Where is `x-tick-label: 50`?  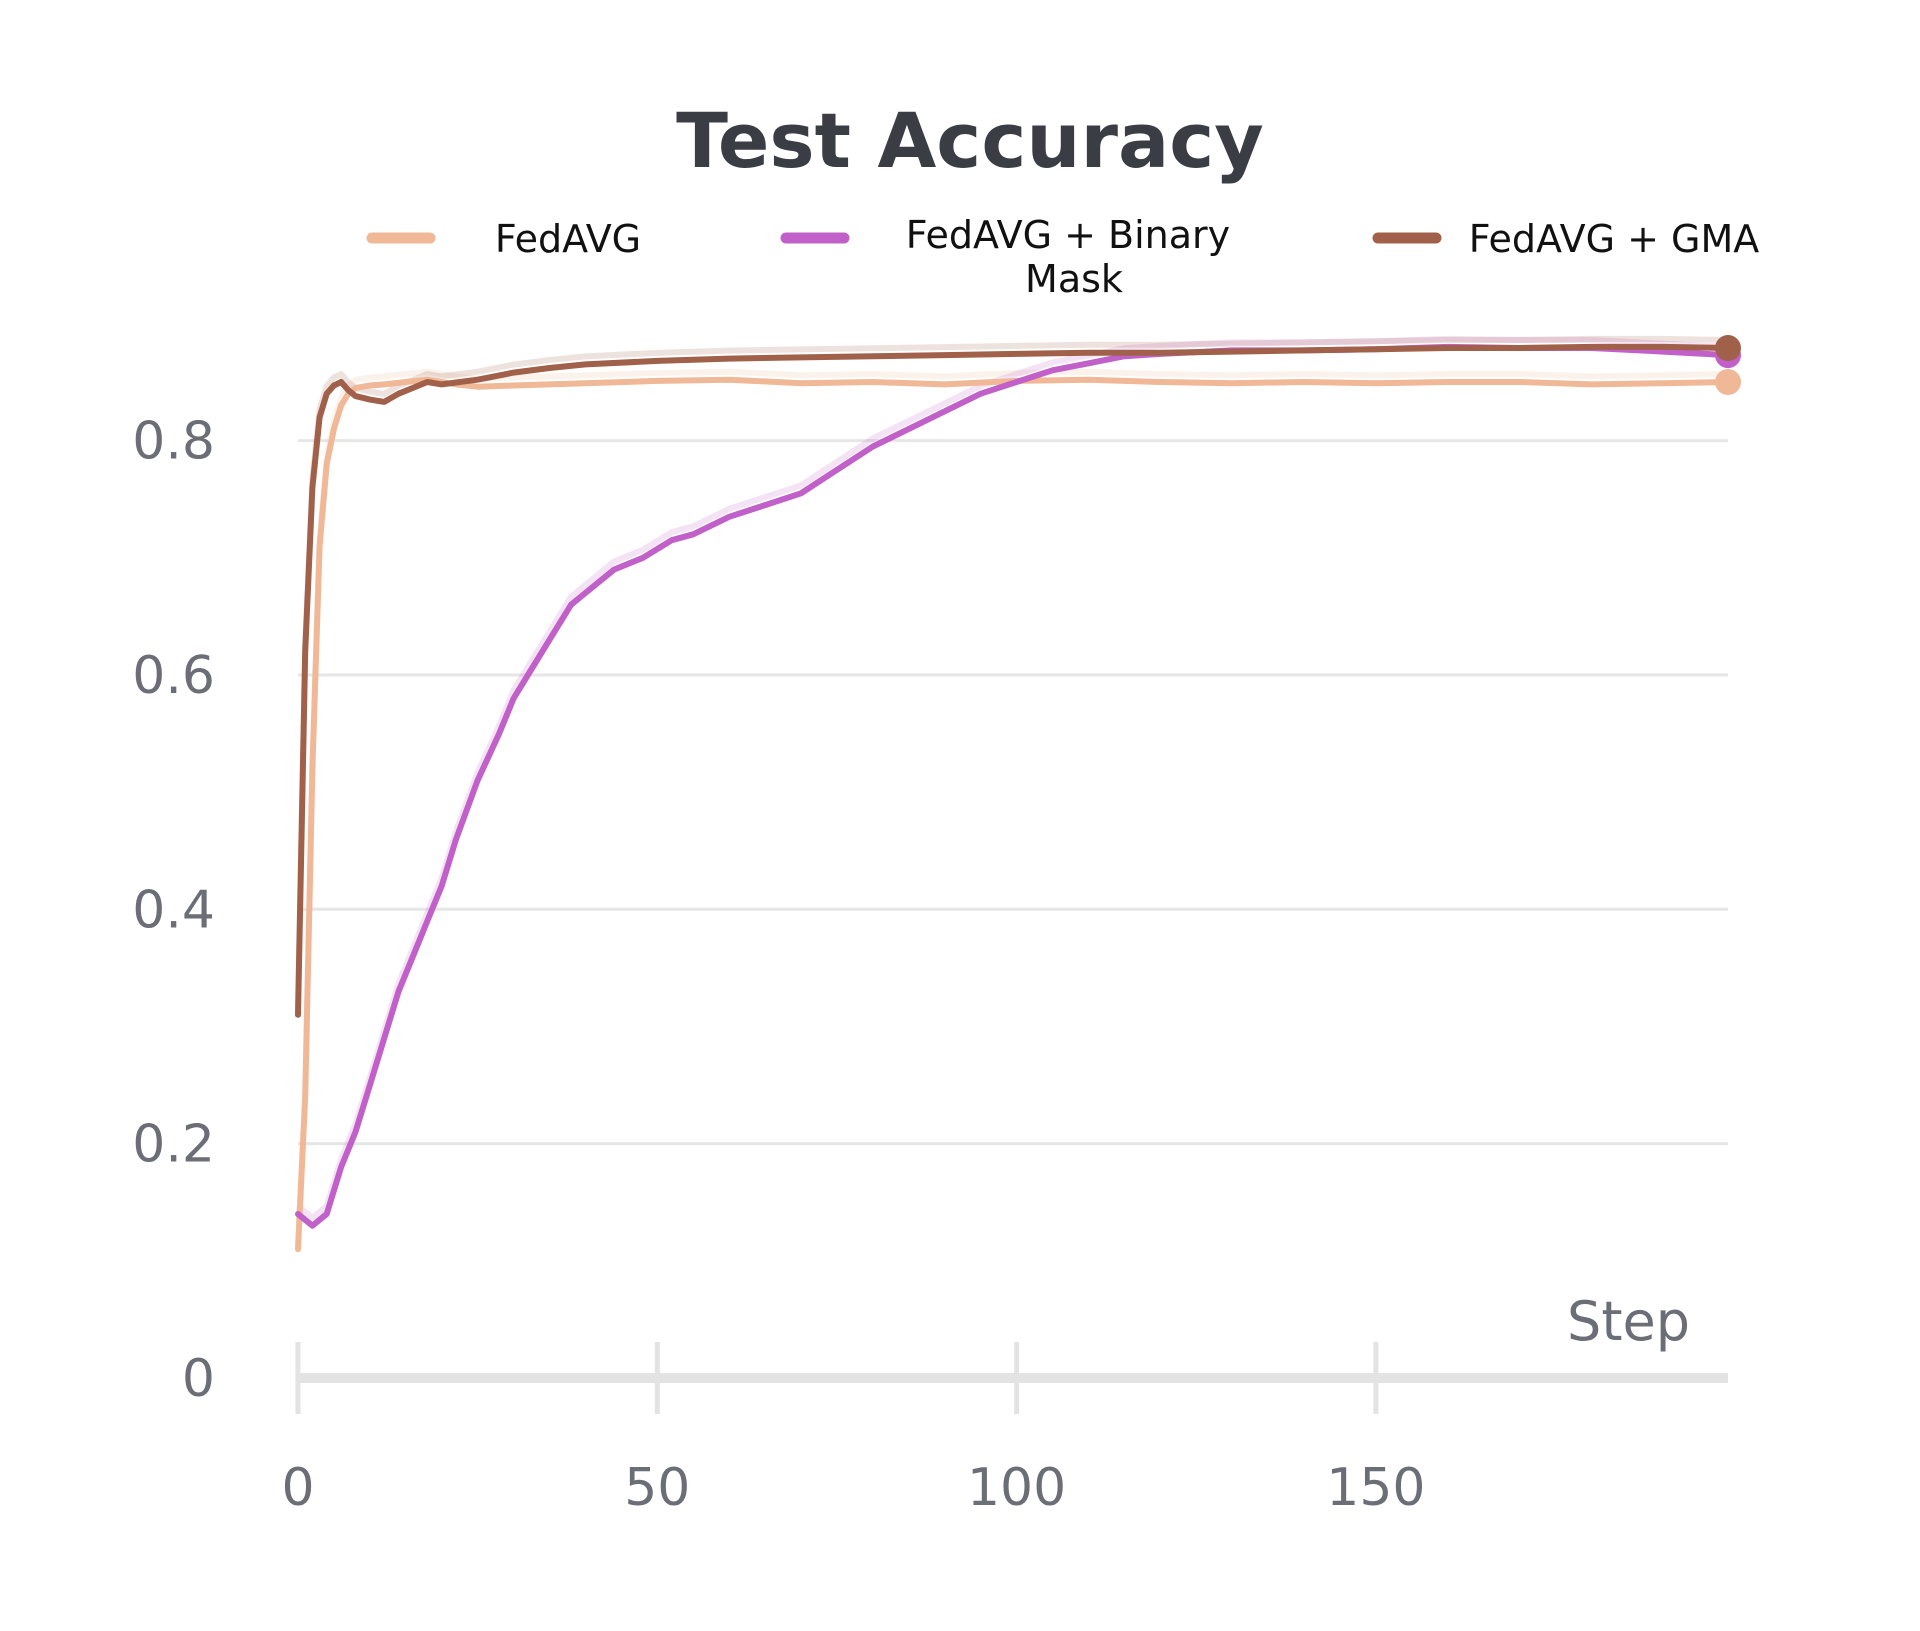
x-tick-label: 50 is located at coordinates (657, 1488).